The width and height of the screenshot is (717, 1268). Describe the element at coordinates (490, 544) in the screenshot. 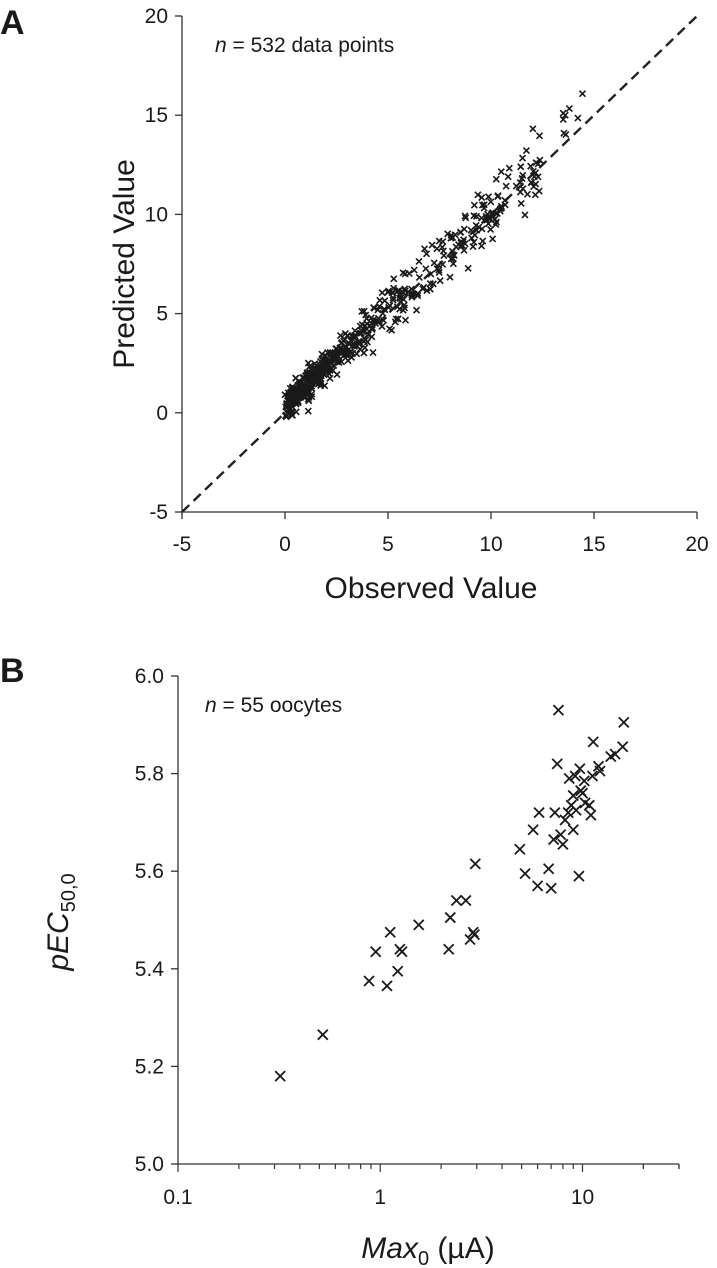

I see `panel-a-x-tick-label: 10` at that location.